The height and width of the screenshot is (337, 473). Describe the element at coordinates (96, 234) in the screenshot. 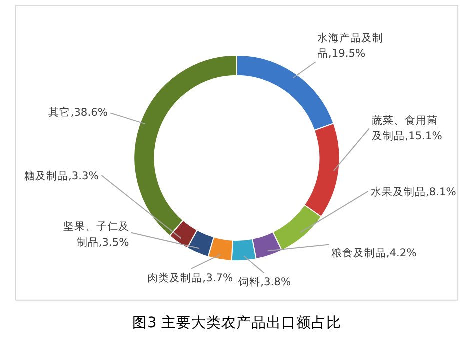

I see `slice-label: 坚果、子仁及制品,3.5%` at that location.